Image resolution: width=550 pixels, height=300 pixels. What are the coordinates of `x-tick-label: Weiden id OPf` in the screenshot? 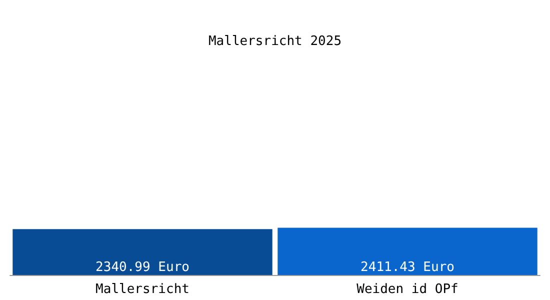 It's located at (407, 289).